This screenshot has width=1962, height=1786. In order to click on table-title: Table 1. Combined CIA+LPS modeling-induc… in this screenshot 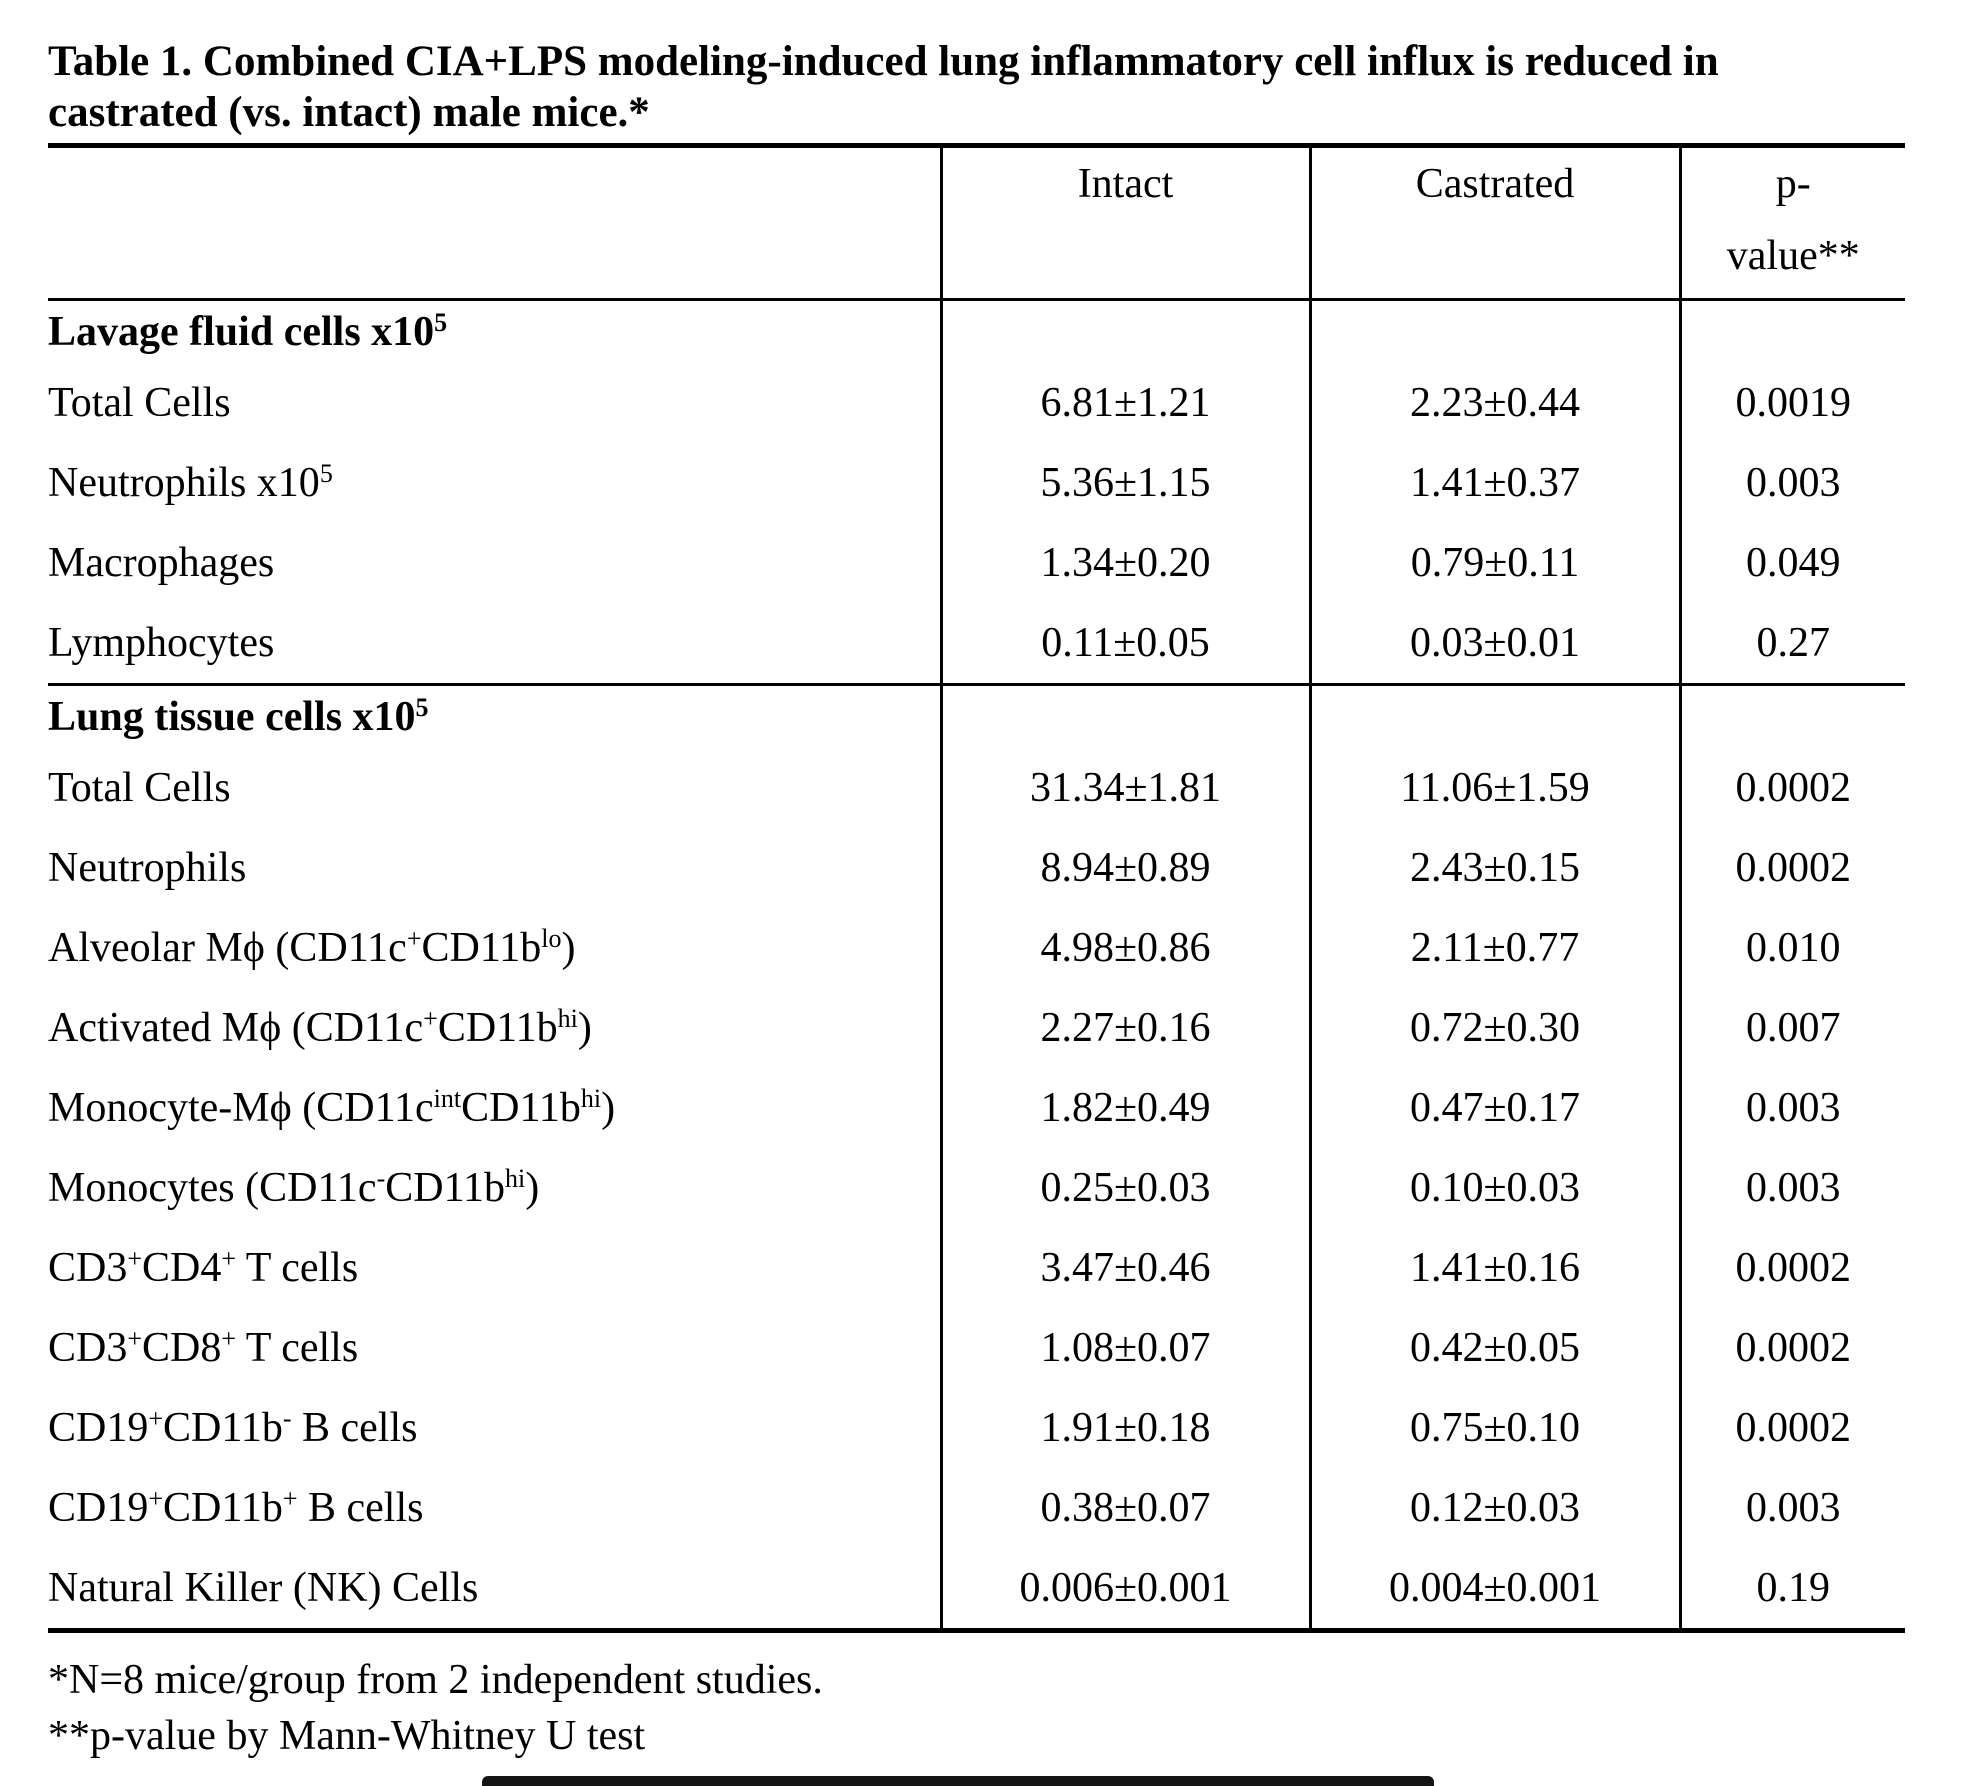, I will do `click(883, 87)`.